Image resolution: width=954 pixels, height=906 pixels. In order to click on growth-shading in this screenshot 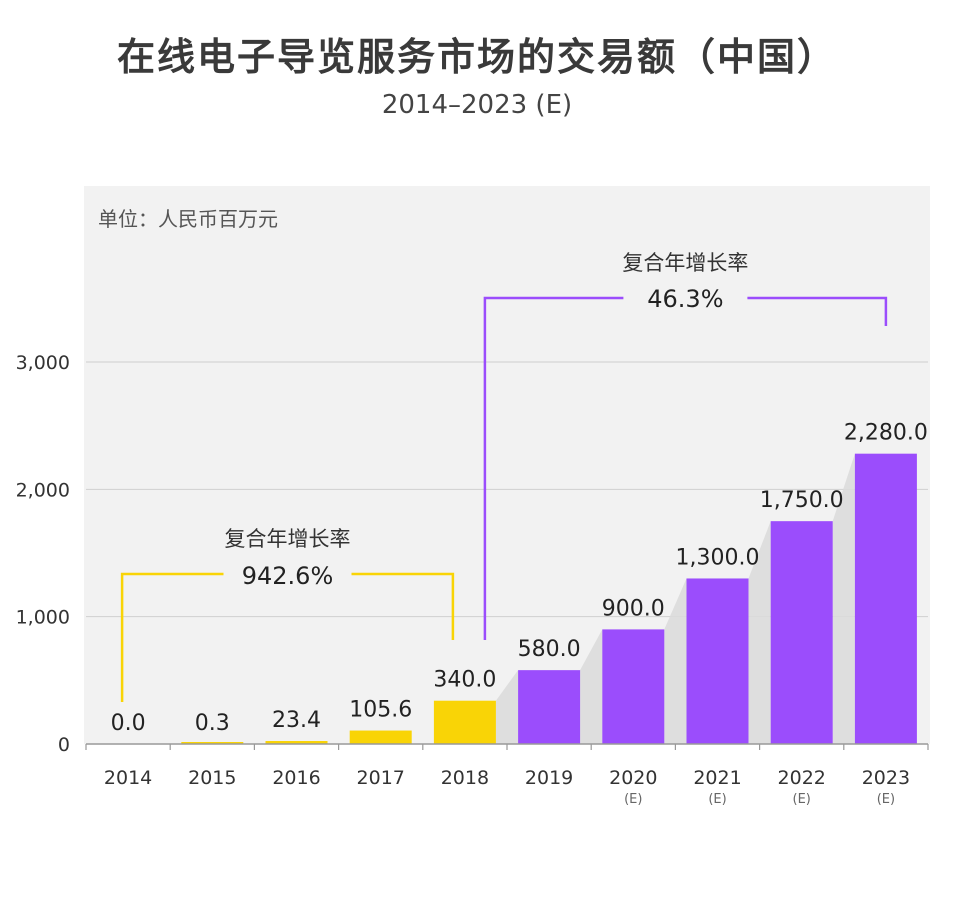, I will do `click(675, 598)`.